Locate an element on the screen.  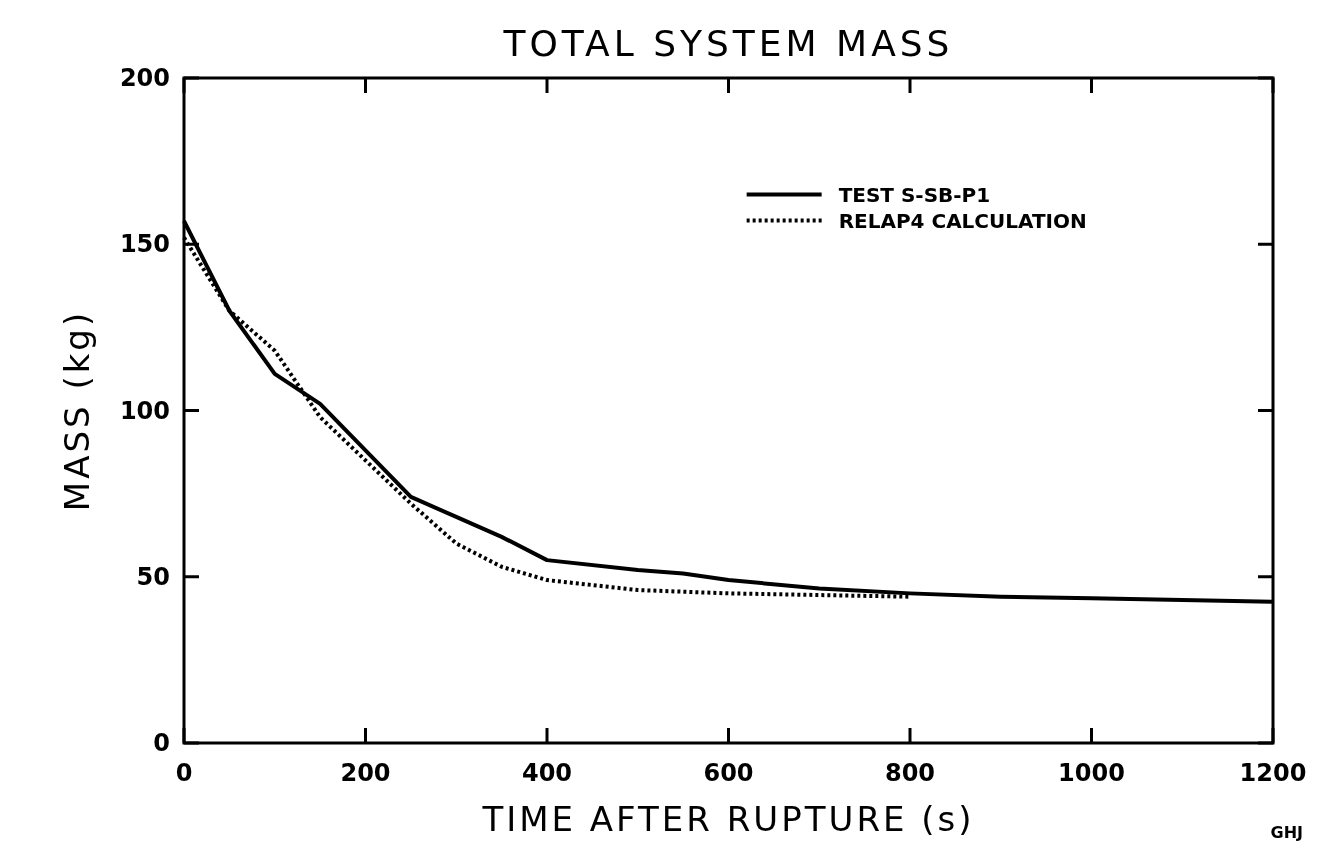
legend-label: RELAP4 CALCULATION is located at coordinates (962, 221).